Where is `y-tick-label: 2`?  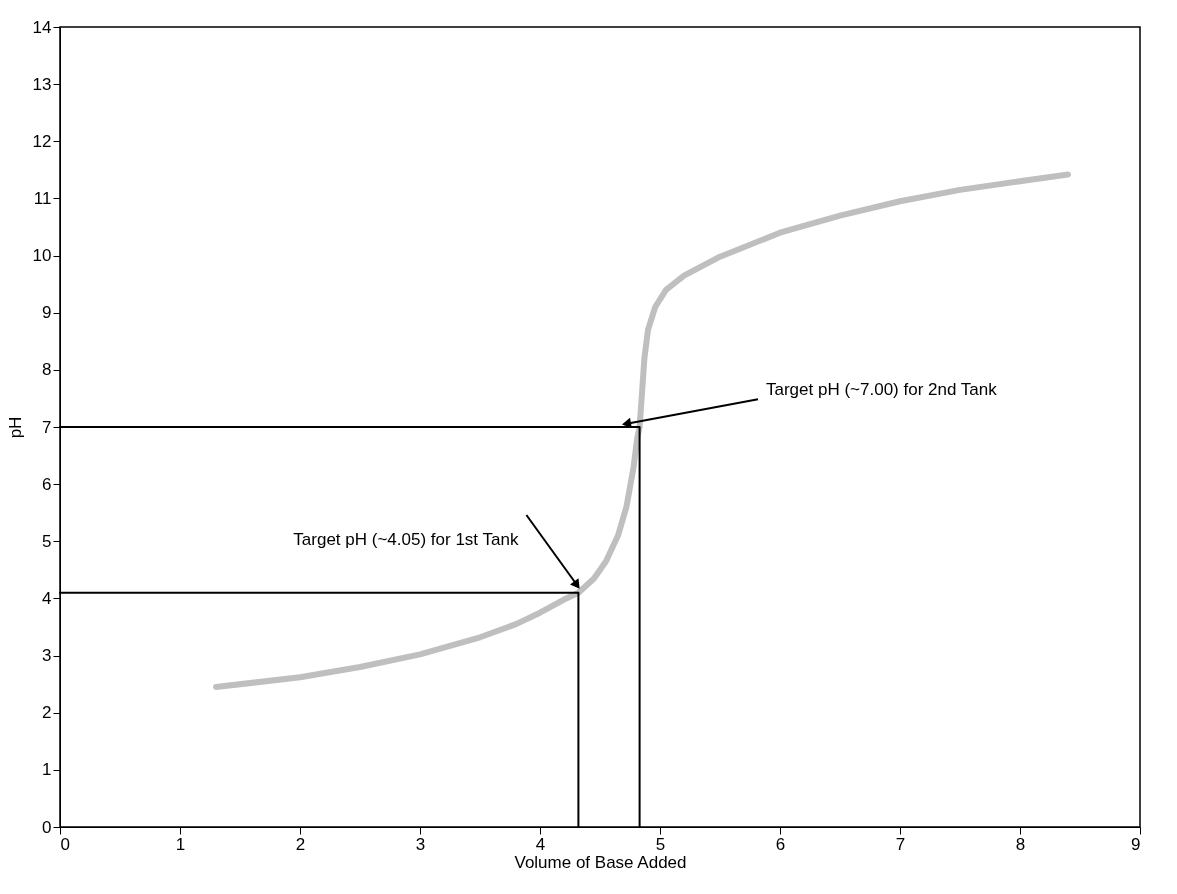
y-tick-label: 2 is located at coordinates (47, 713).